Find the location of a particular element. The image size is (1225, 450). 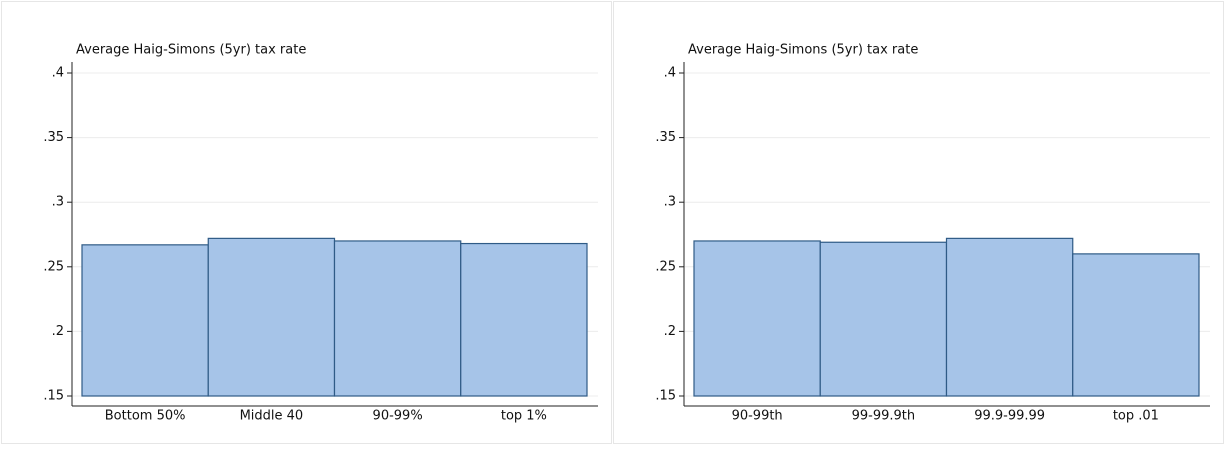

x-tick-label: 90-99th is located at coordinates (757, 416).